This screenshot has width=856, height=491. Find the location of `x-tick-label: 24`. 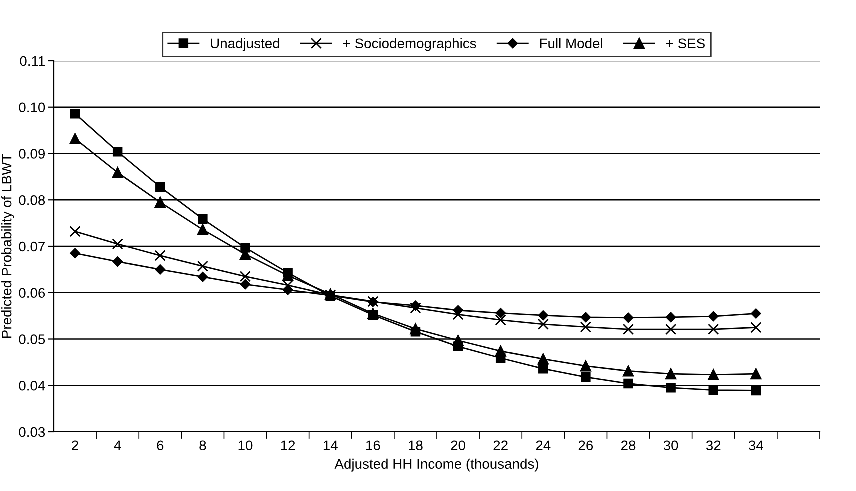

x-tick-label: 24 is located at coordinates (543, 445).